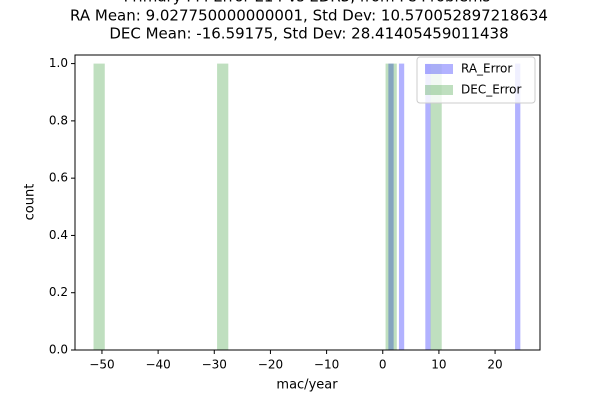 This screenshot has height=400, width=600. Describe the element at coordinates (307, 385) in the screenshot. I see `x-axis-label: mac/year` at that location.